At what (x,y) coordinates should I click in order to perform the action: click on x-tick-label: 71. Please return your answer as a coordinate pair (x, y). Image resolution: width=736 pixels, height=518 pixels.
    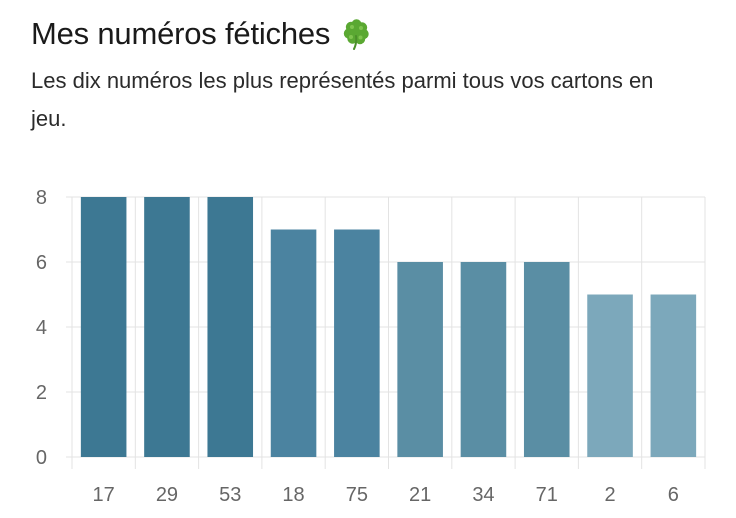
    Looking at the image, I should click on (547, 495).